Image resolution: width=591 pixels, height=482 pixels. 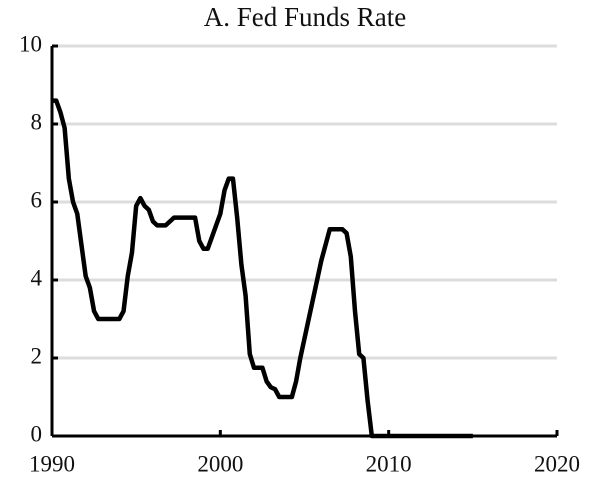 What do you see at coordinates (37, 121) in the screenshot?
I see `y-tick-label: 8` at bounding box center [37, 121].